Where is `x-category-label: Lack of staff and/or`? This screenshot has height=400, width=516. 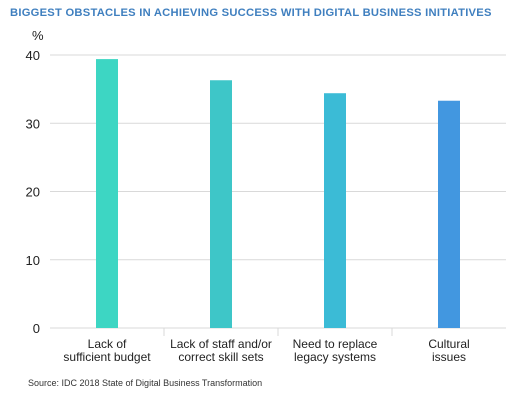
x-category-label: Lack of staff and/or is located at coordinates (221, 344).